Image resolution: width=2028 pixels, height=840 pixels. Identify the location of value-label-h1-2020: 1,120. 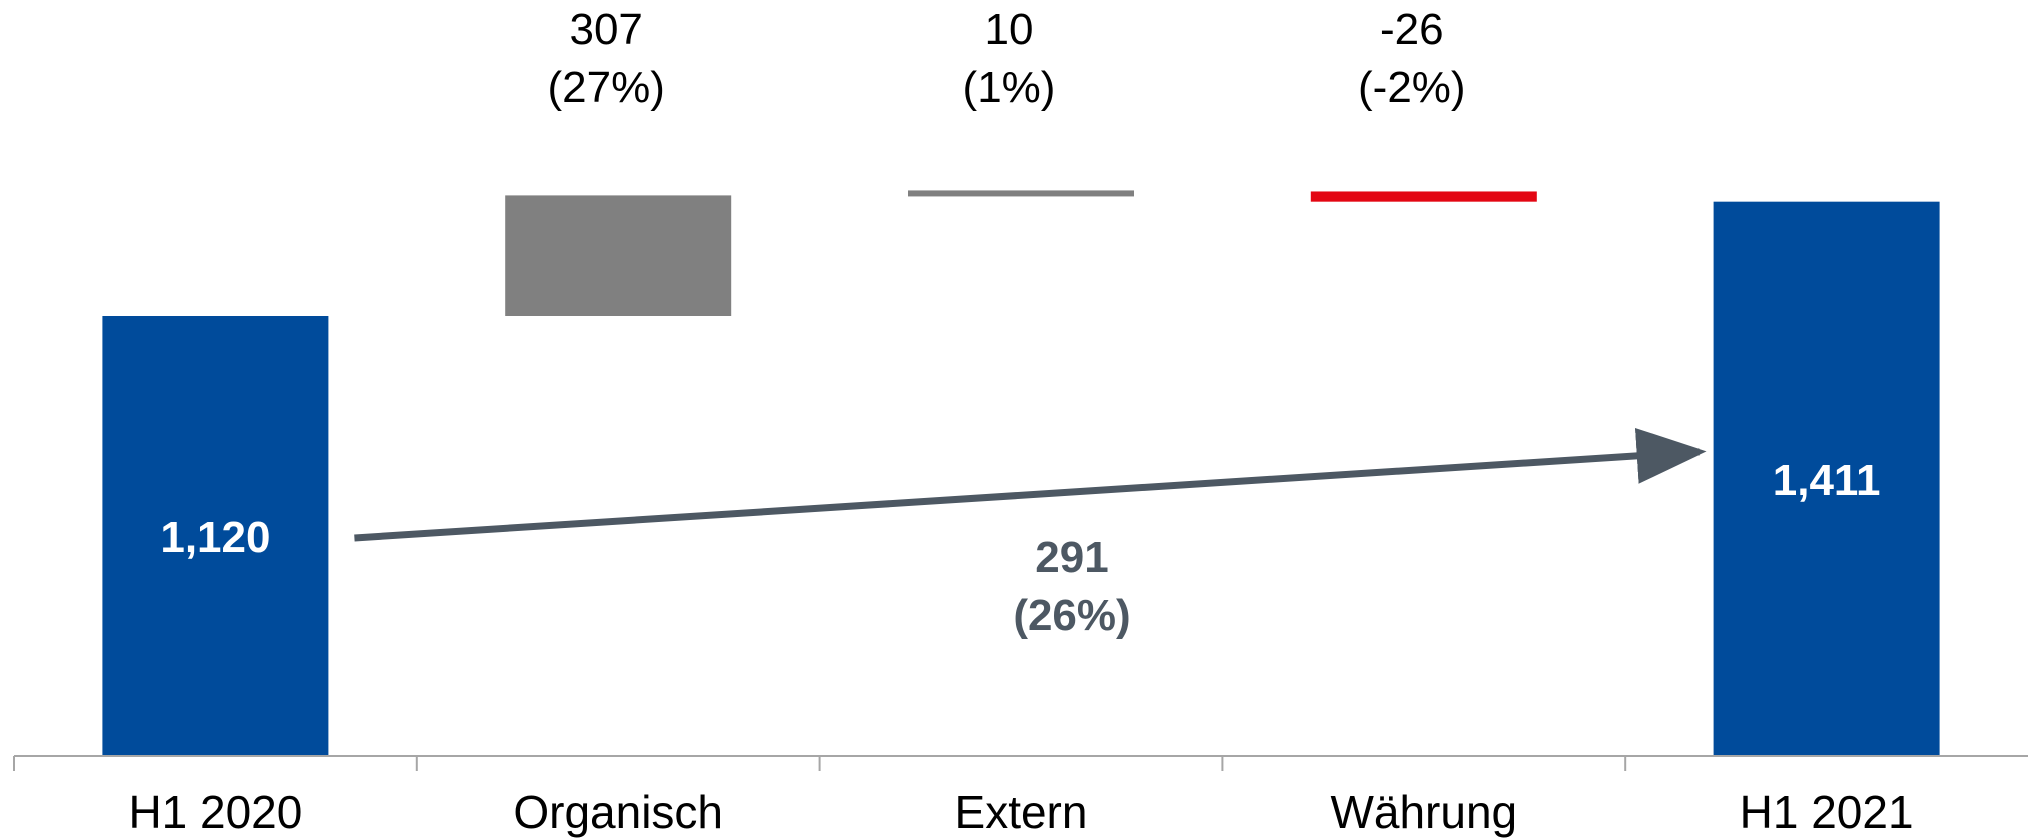
(215, 537).